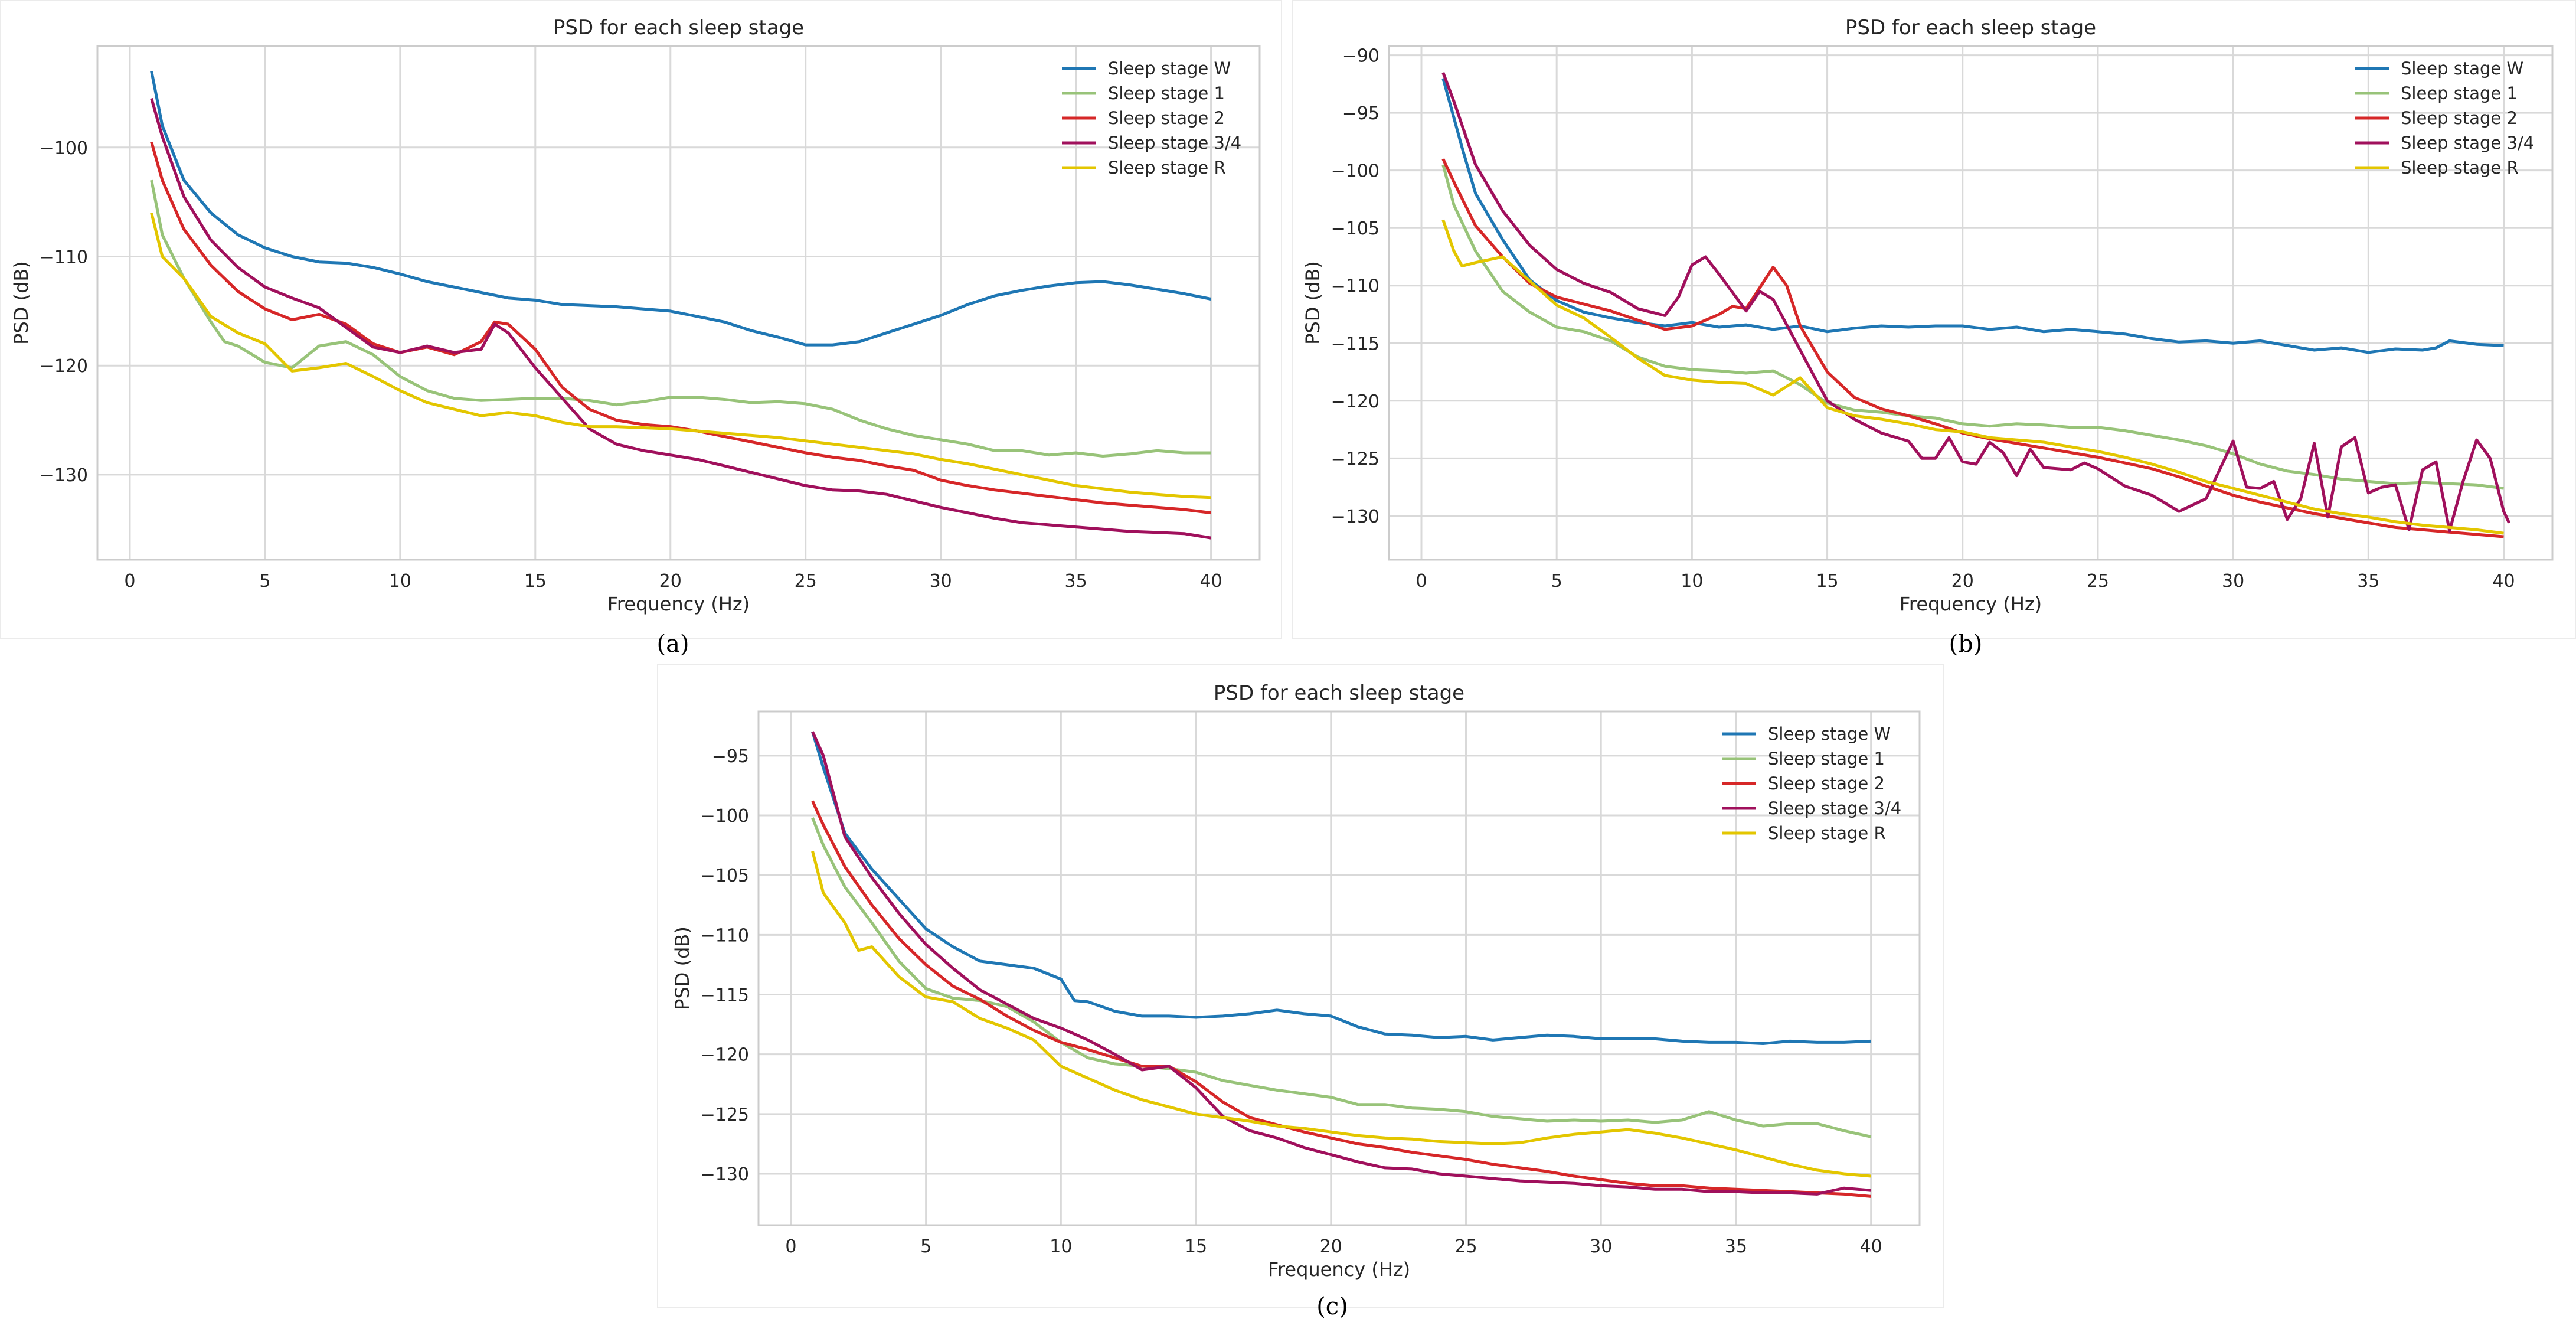  I want to click on caption-c: (c), so click(1332, 1307).